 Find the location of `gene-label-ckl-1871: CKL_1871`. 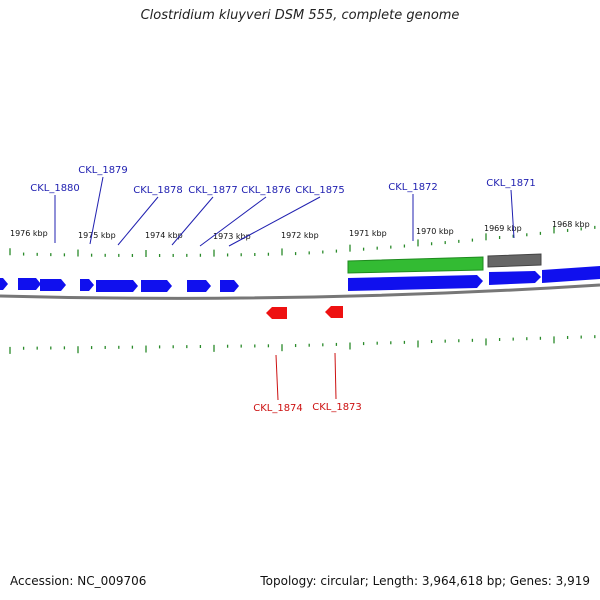

gene-label-ckl-1871: CKL_1871 is located at coordinates (511, 183).